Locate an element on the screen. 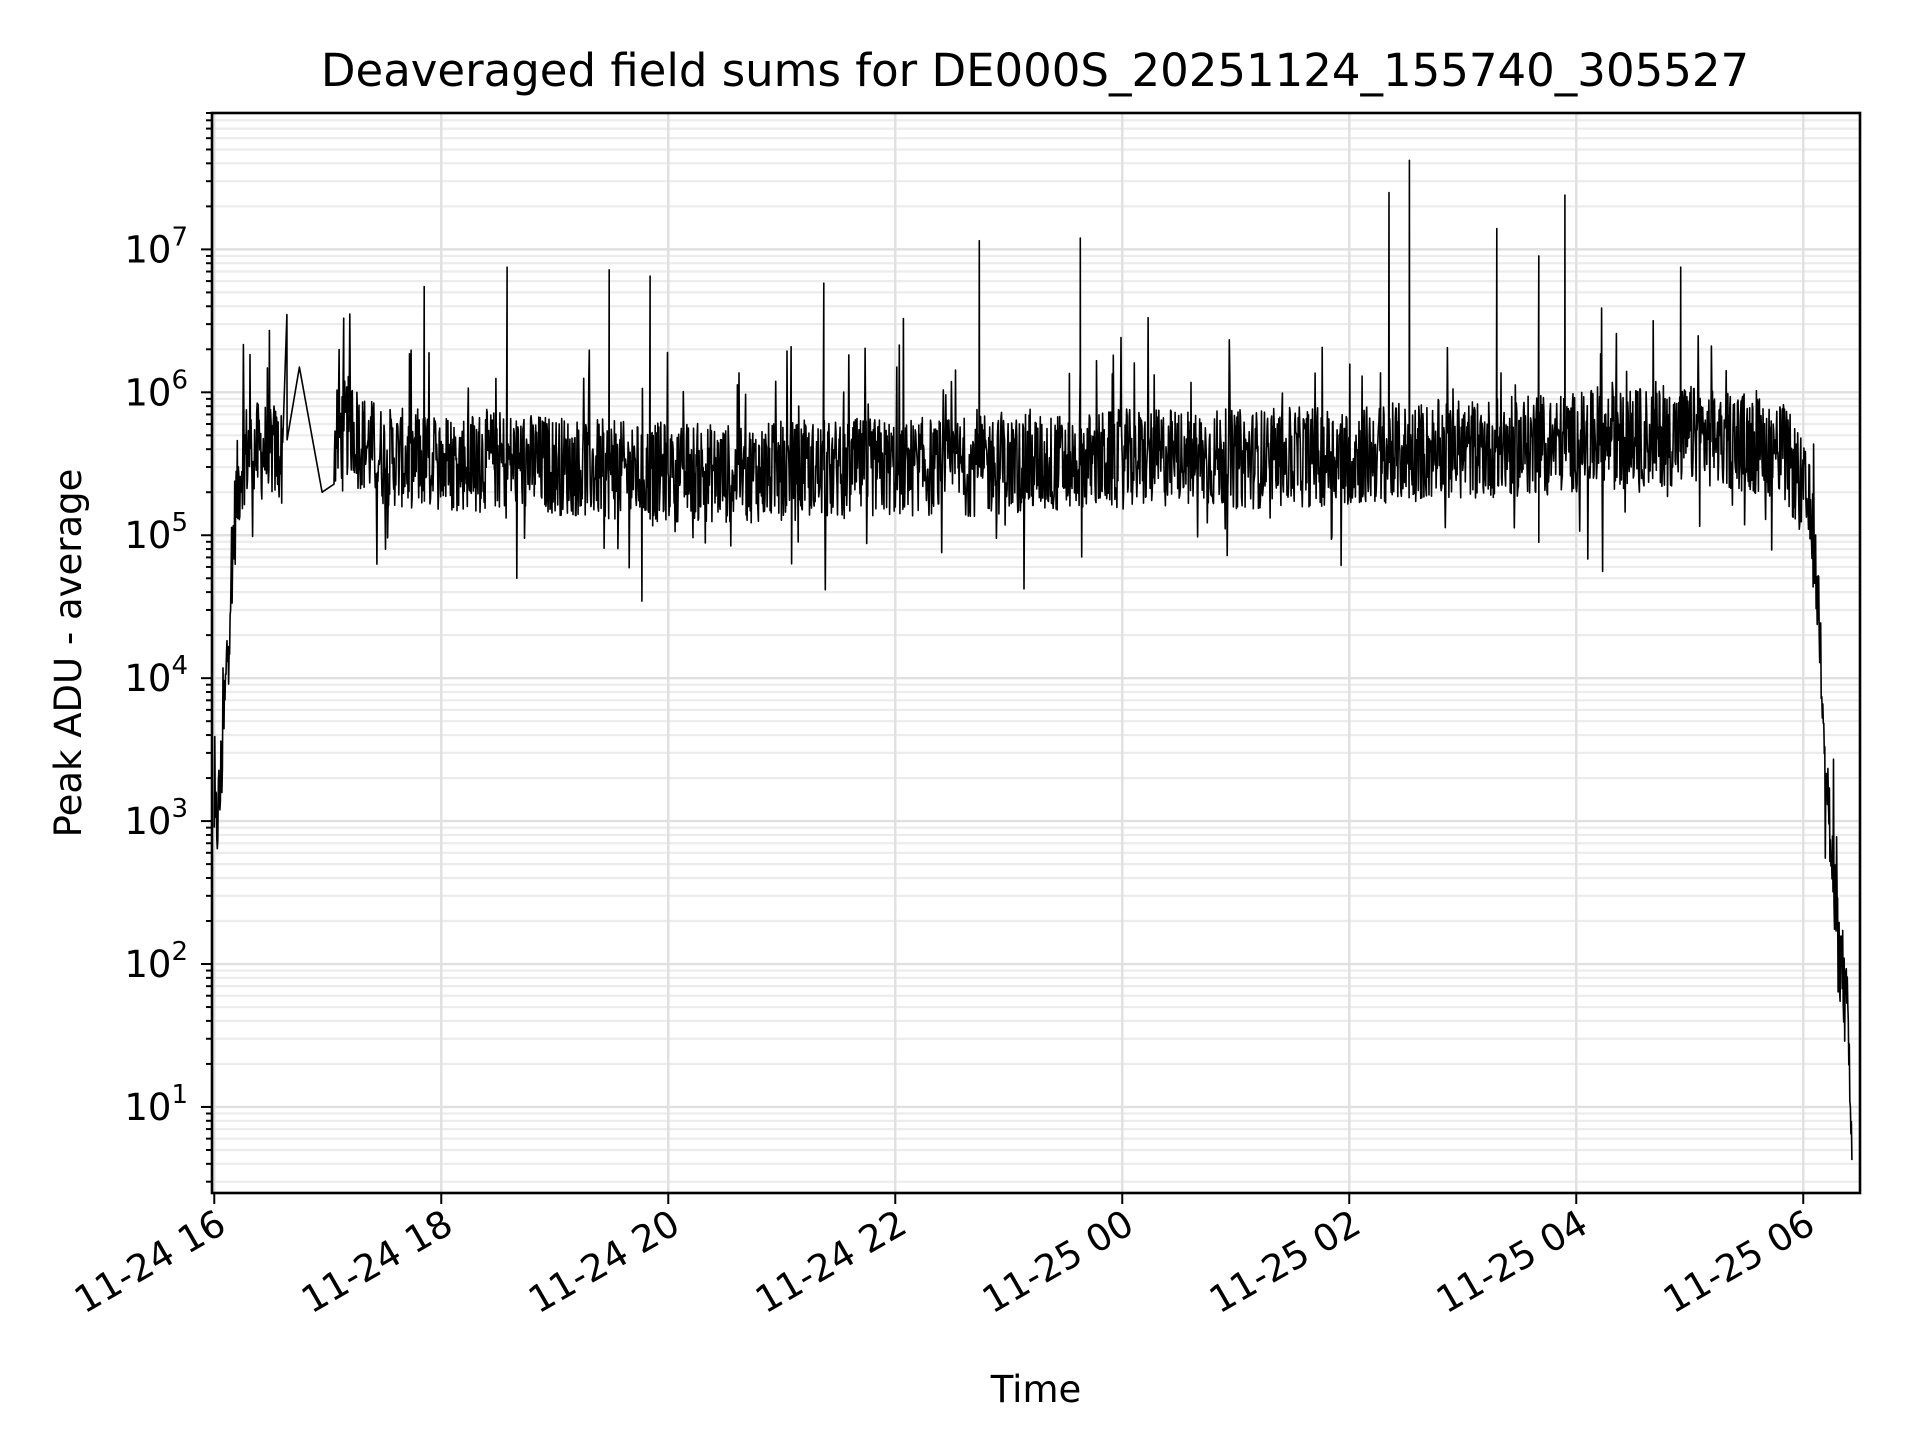  x-axis-label: Time is located at coordinates (1036, 1389).